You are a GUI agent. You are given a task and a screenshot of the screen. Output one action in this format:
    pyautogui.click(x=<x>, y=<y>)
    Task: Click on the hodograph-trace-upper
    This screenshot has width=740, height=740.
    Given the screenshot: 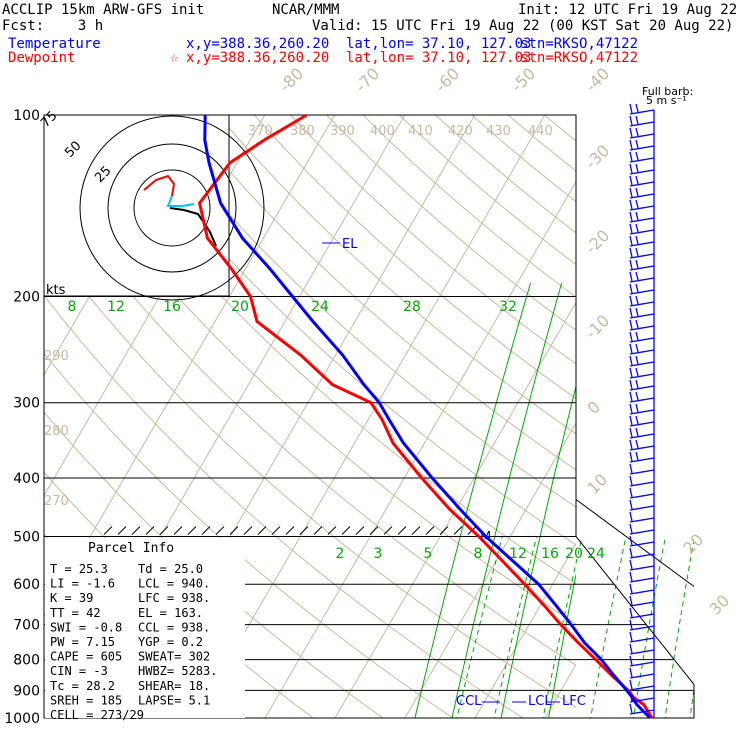 What is the action you would take?
    pyautogui.click(x=159, y=185)
    